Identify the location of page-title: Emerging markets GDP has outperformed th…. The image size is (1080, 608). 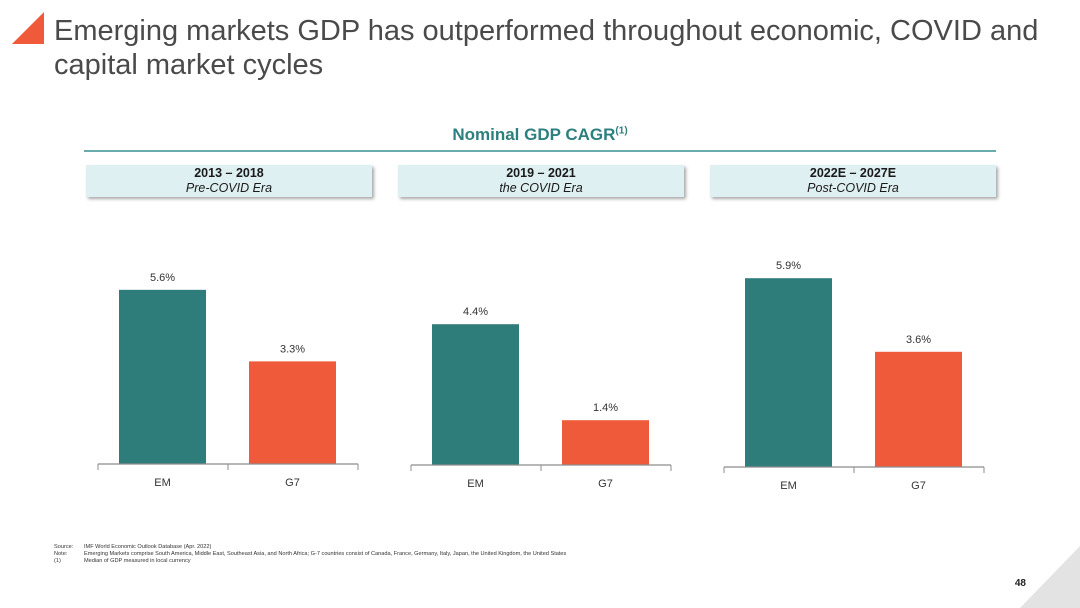
(546, 48).